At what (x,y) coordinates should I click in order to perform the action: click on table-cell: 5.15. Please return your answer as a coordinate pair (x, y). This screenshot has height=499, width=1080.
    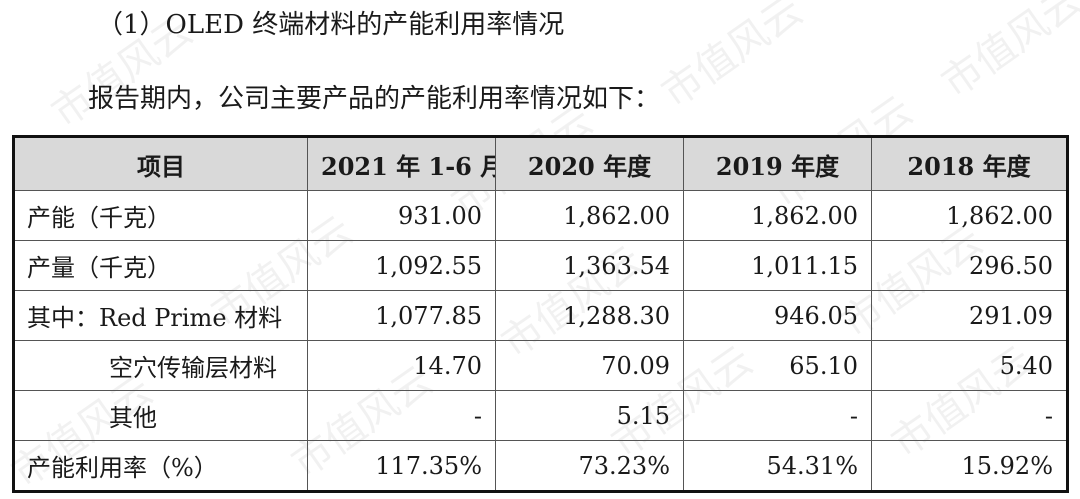
    Looking at the image, I should click on (589, 415).